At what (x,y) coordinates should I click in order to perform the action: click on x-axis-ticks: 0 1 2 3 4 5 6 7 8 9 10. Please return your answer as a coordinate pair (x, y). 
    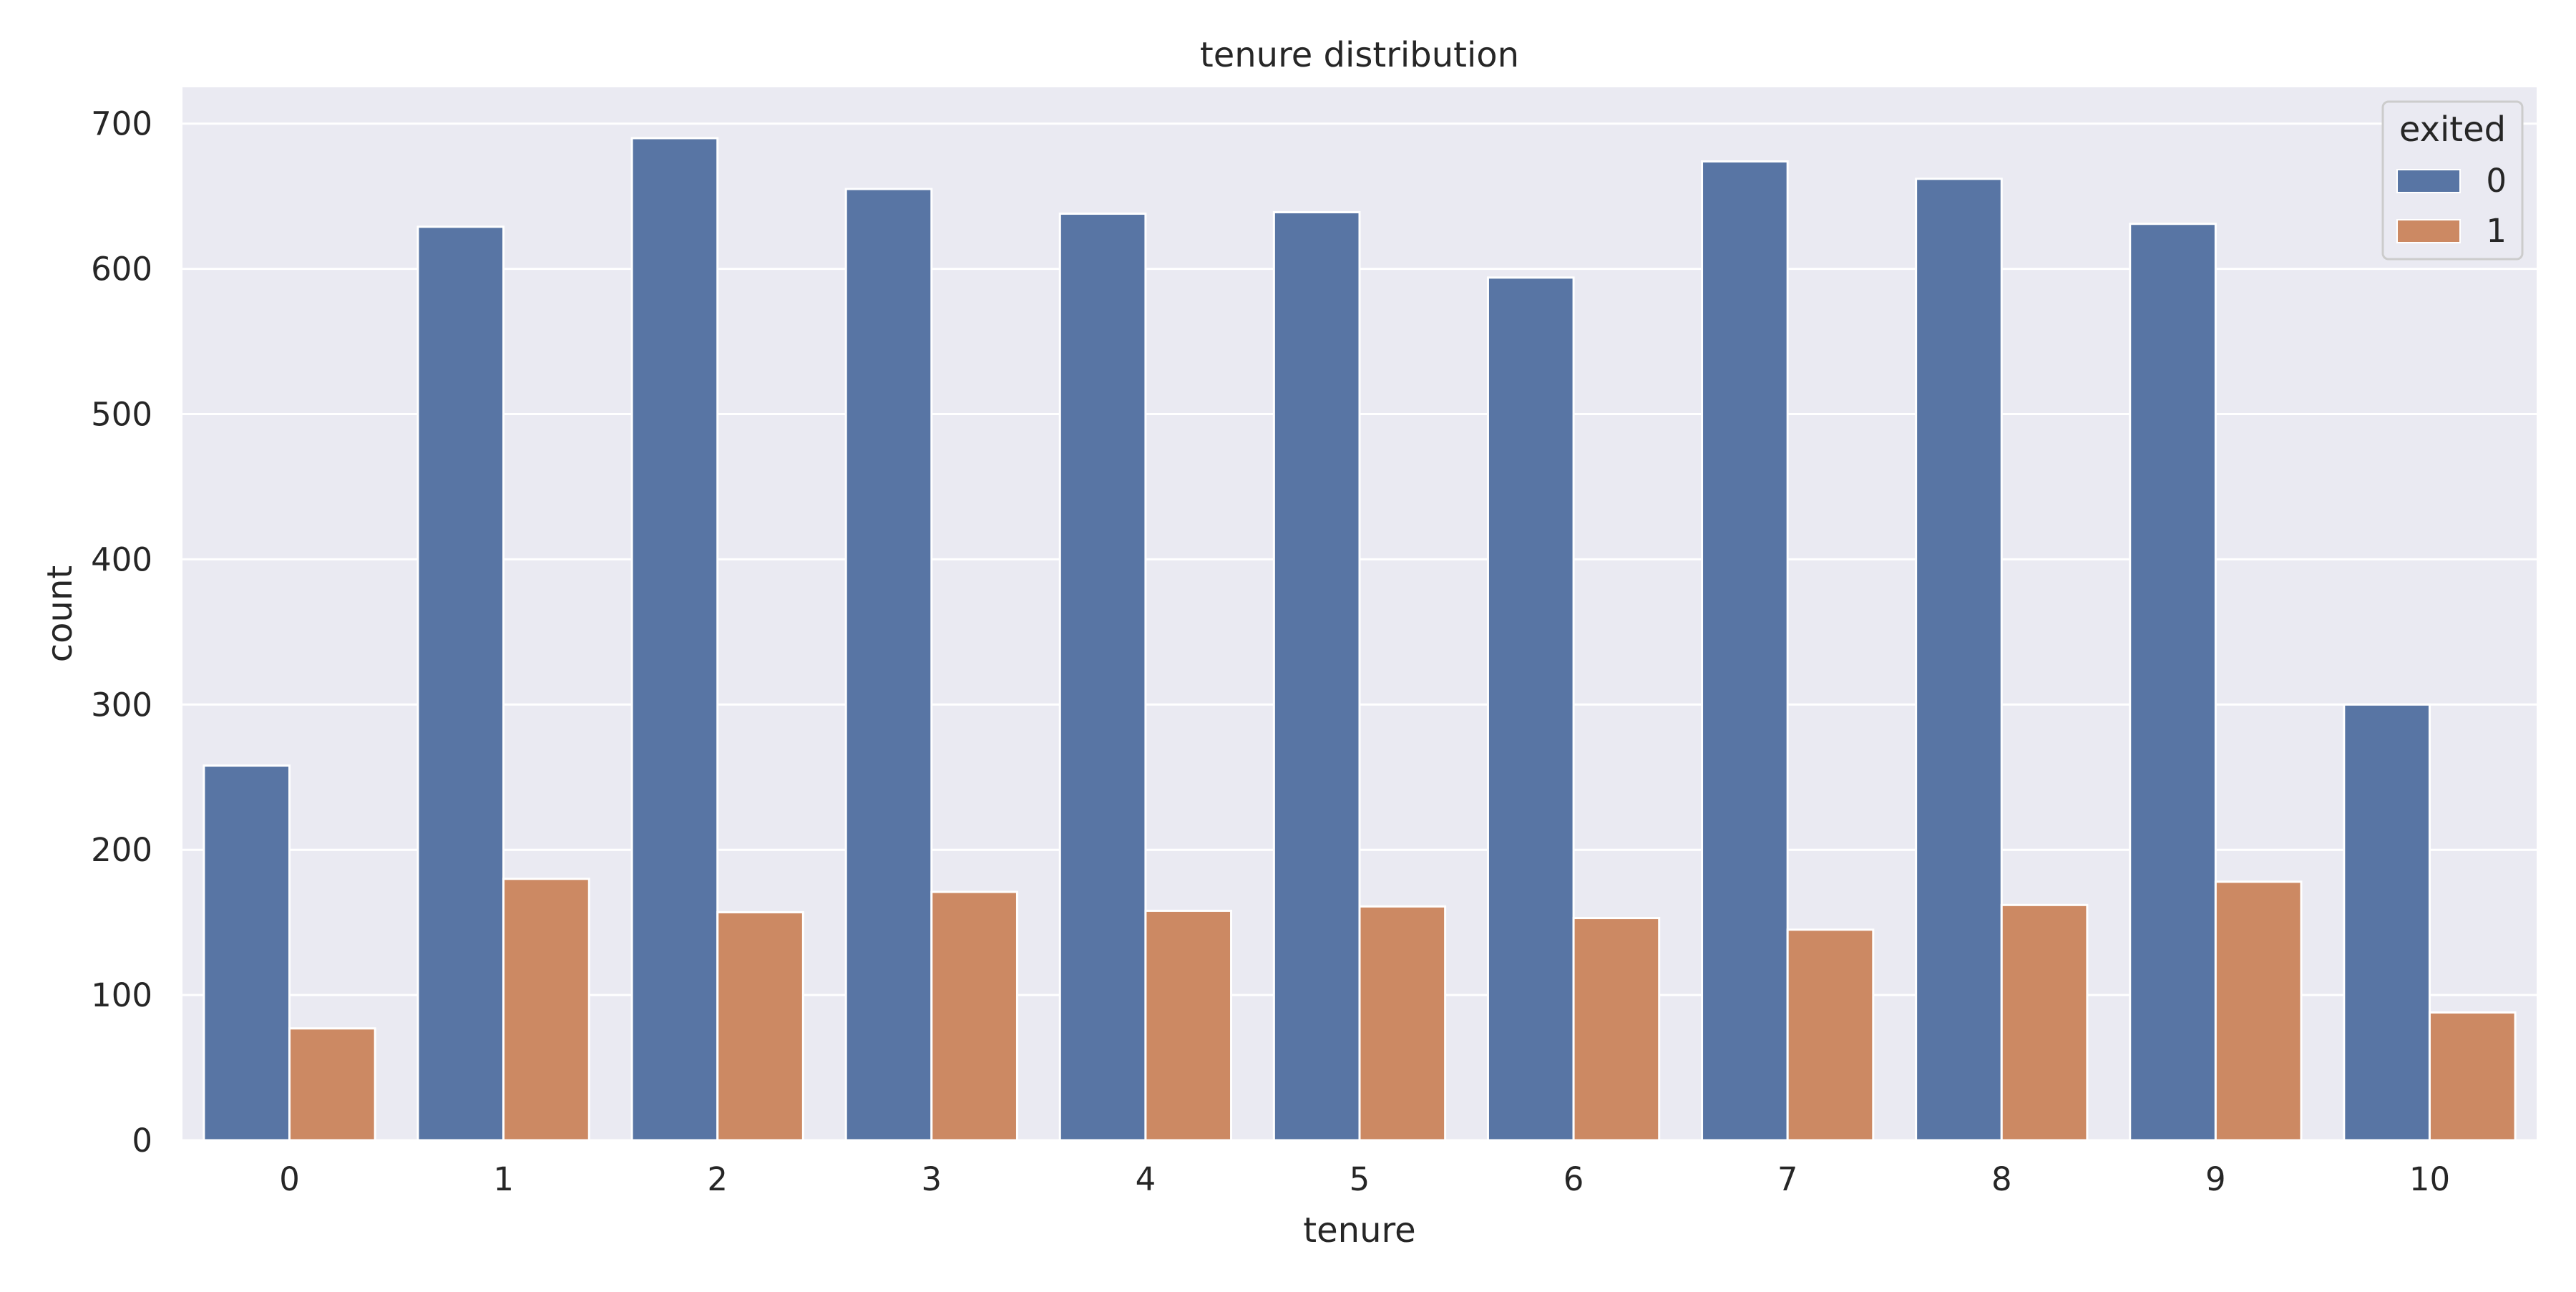
    Looking at the image, I should click on (1364, 1179).